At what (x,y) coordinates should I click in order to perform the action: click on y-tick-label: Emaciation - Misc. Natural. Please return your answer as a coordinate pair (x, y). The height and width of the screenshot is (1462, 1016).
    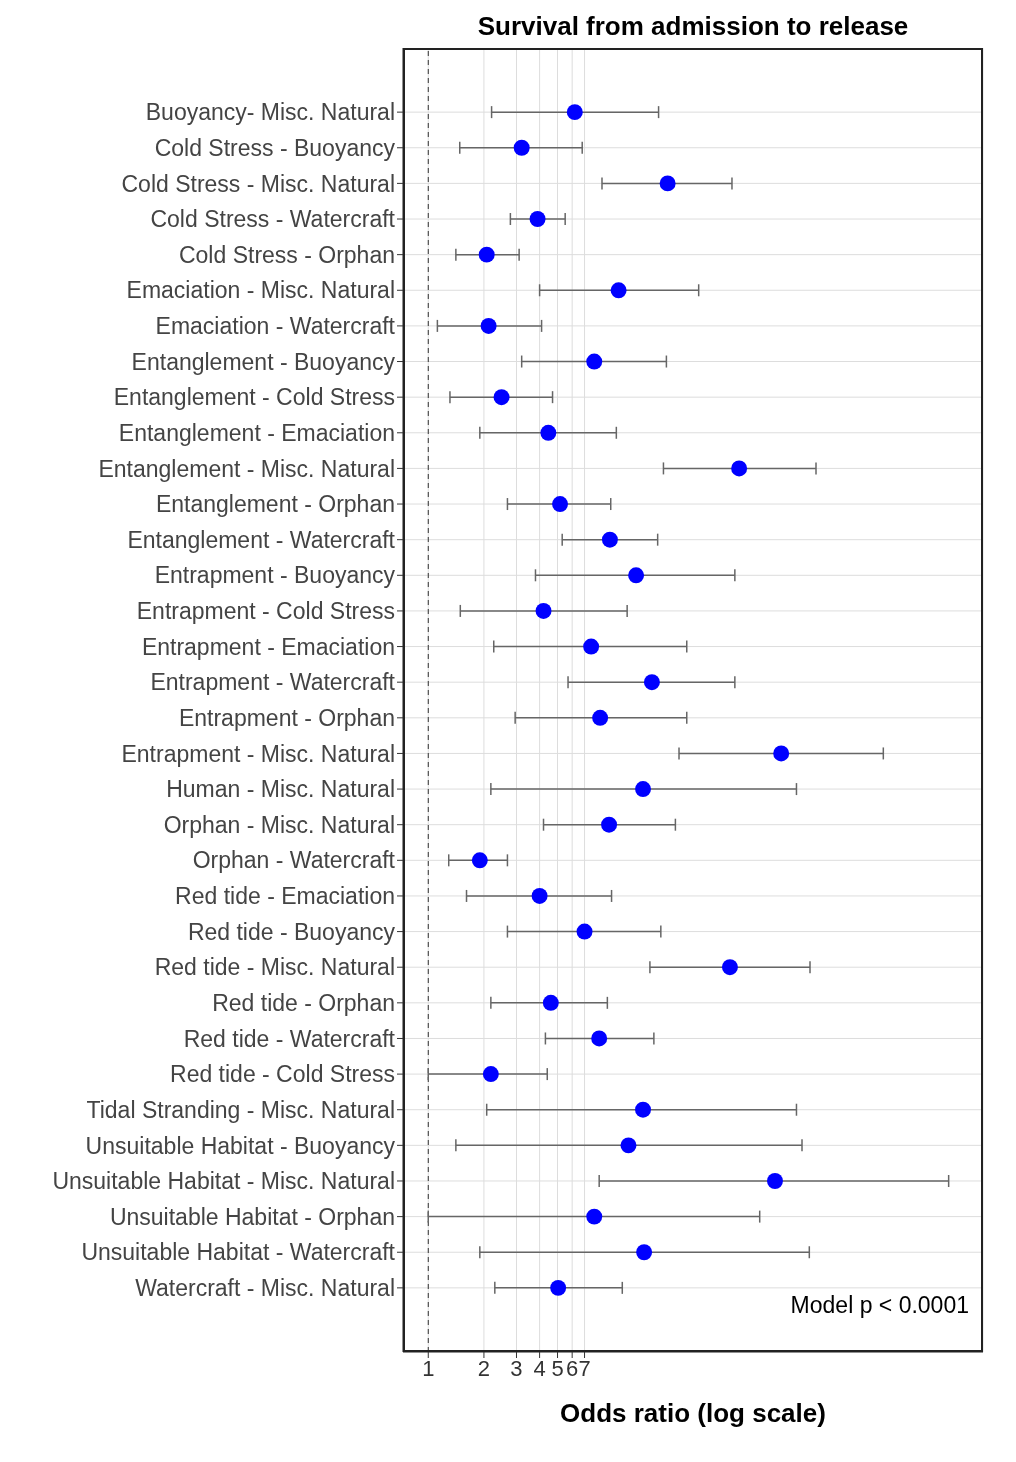
    Looking at the image, I should click on (260, 290).